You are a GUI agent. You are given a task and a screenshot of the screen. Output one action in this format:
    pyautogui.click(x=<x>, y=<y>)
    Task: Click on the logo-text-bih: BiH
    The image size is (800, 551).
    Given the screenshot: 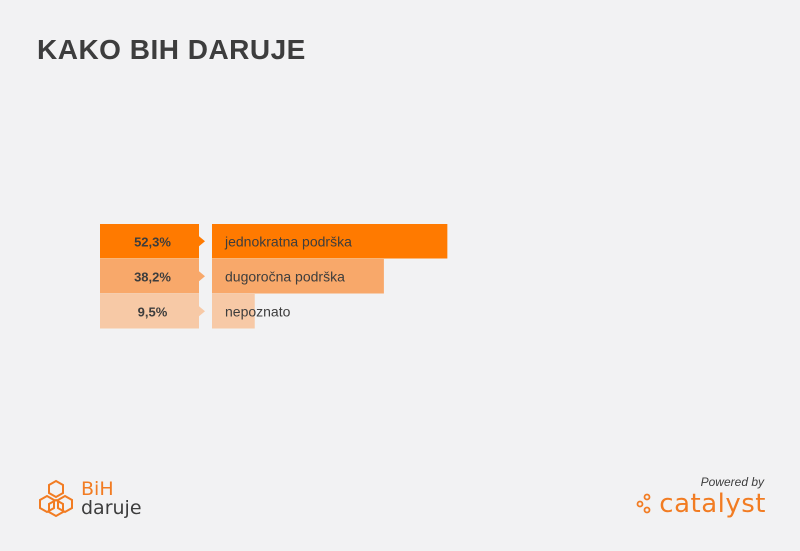 What is the action you would take?
    pyautogui.click(x=97, y=489)
    